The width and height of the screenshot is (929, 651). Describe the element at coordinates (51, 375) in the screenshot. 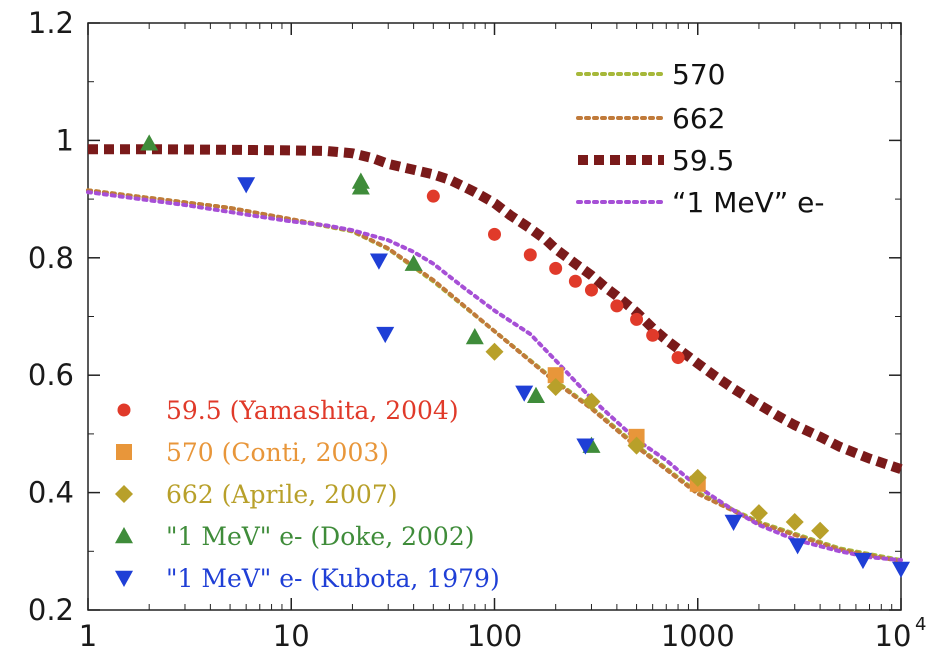

I see `y-tick-label: 0.6` at that location.